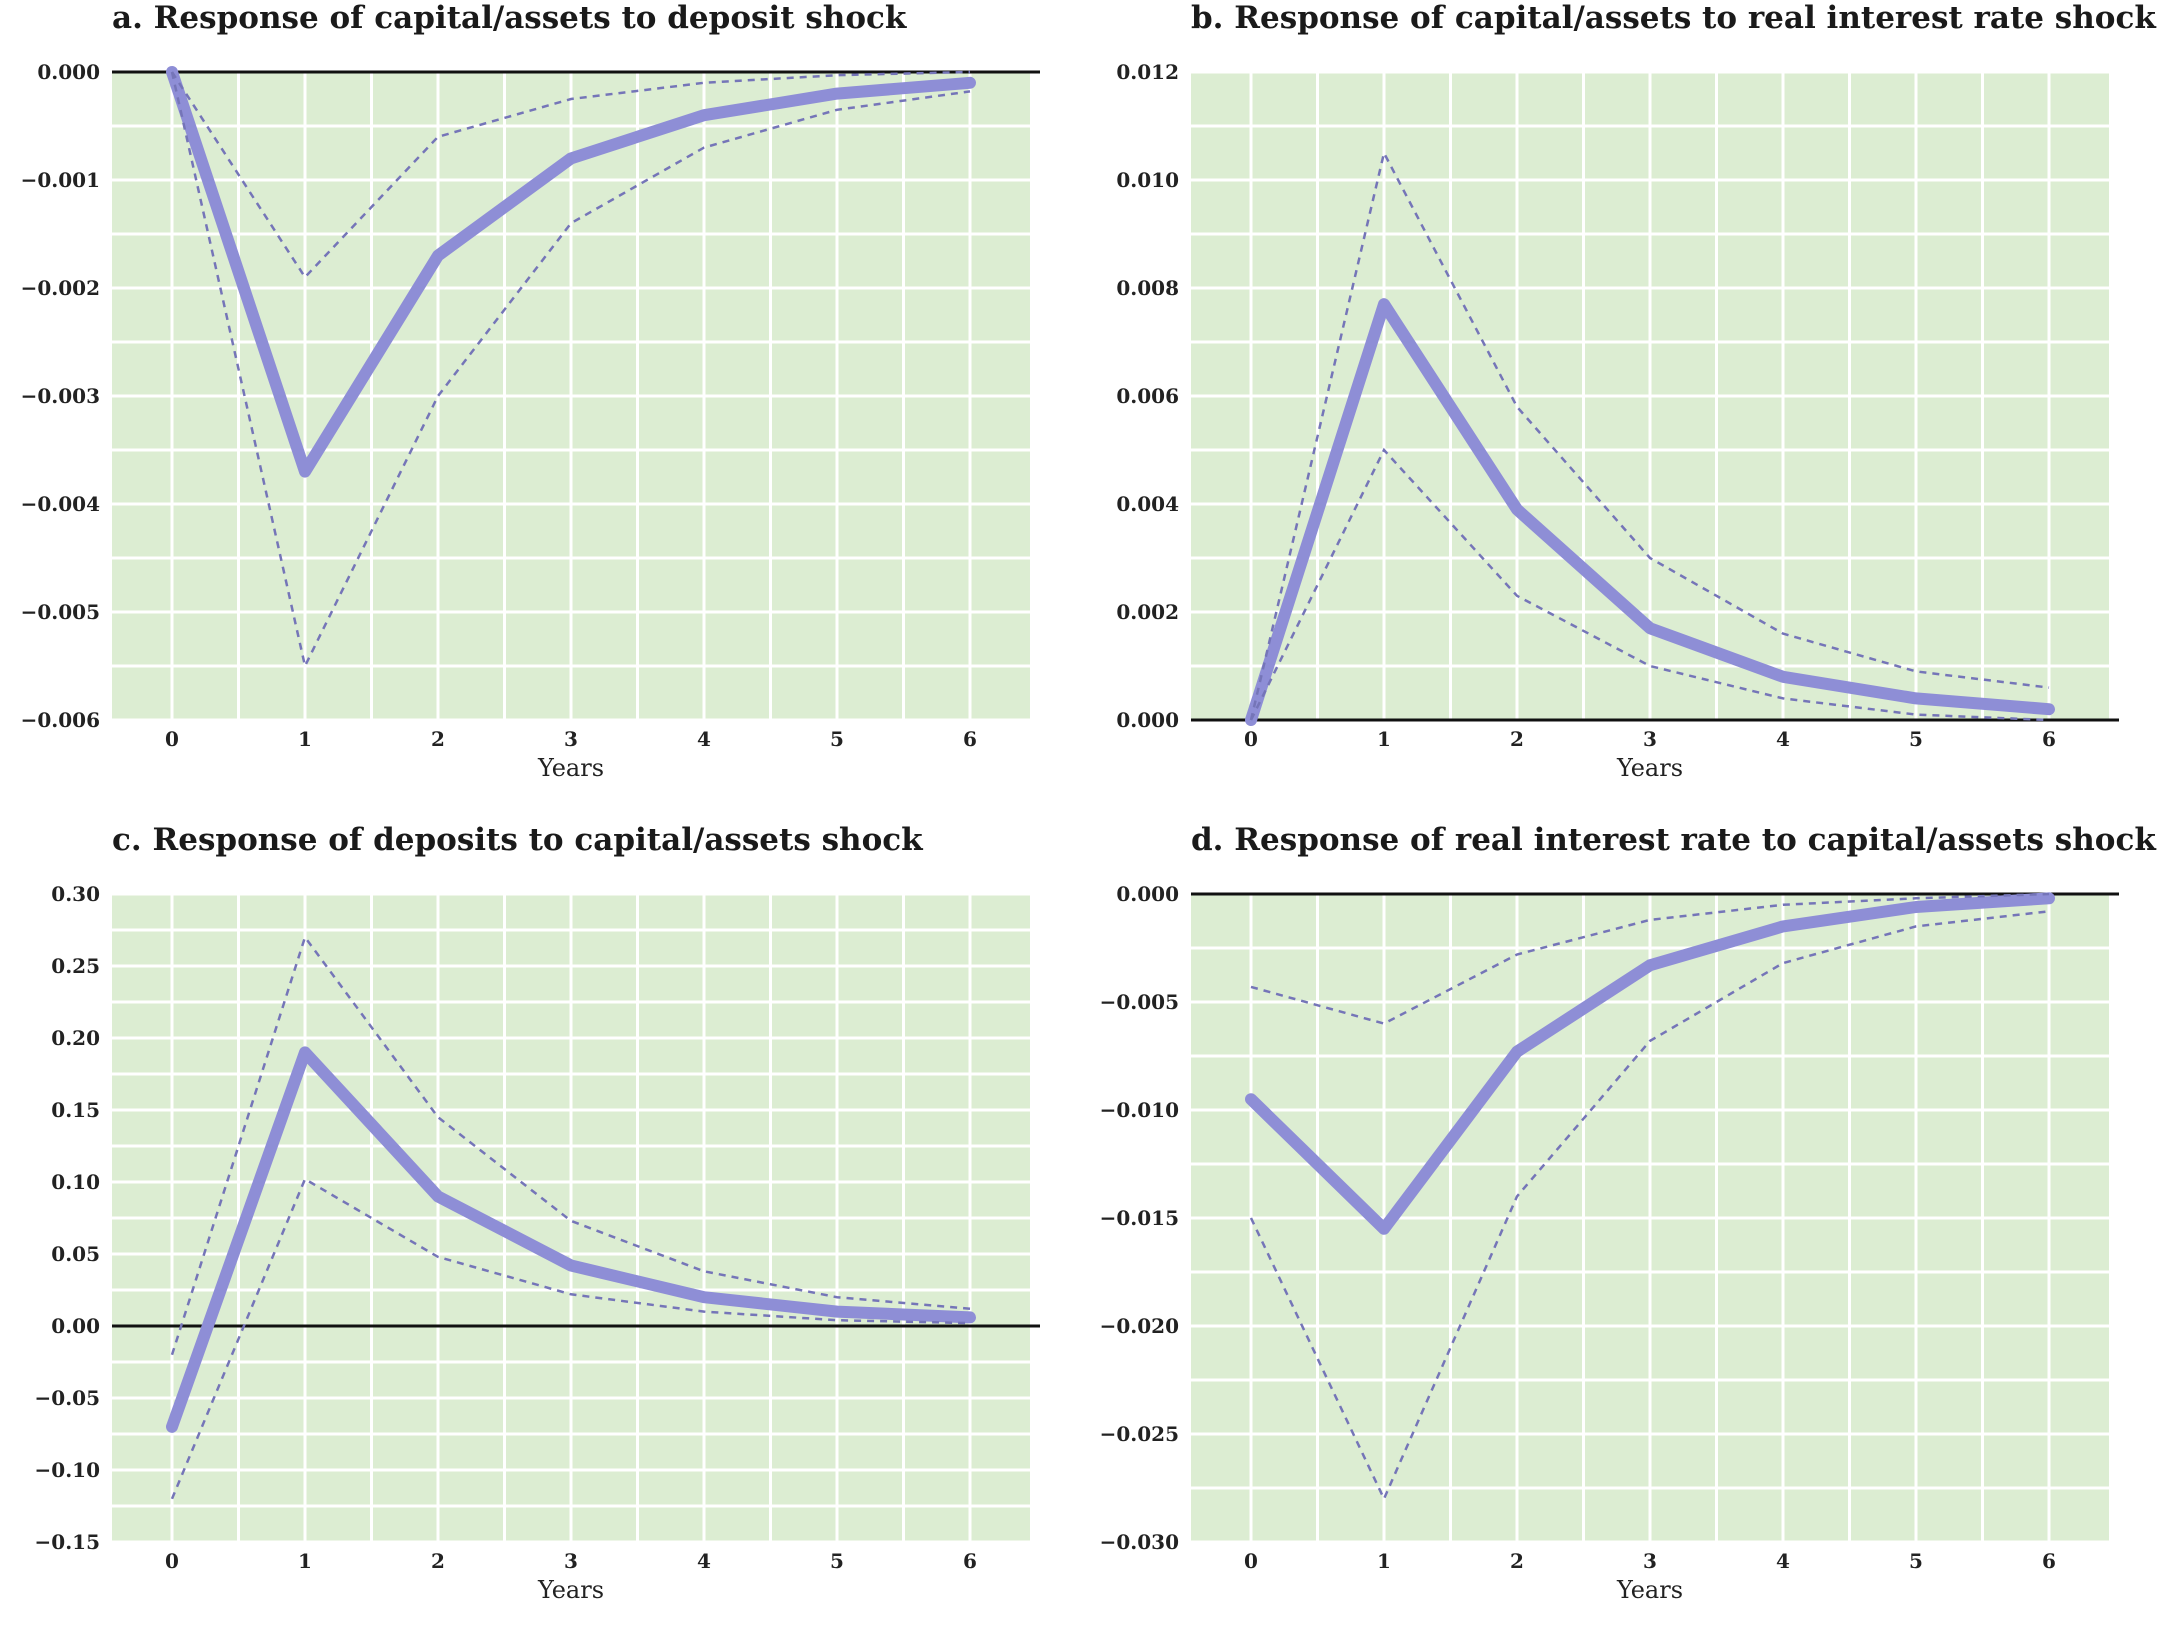  What do you see at coordinates (1139, 1218) in the screenshot?
I see `y-tick-label: −0.015` at bounding box center [1139, 1218].